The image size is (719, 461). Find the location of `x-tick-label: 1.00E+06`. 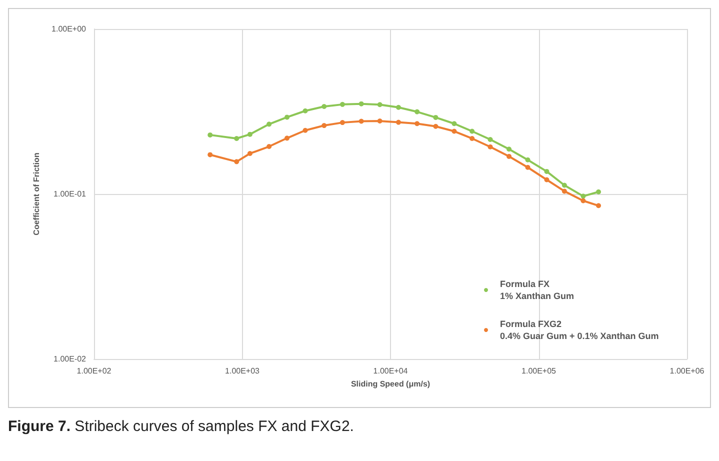

x-tick-label: 1.00E+06 is located at coordinates (687, 371).